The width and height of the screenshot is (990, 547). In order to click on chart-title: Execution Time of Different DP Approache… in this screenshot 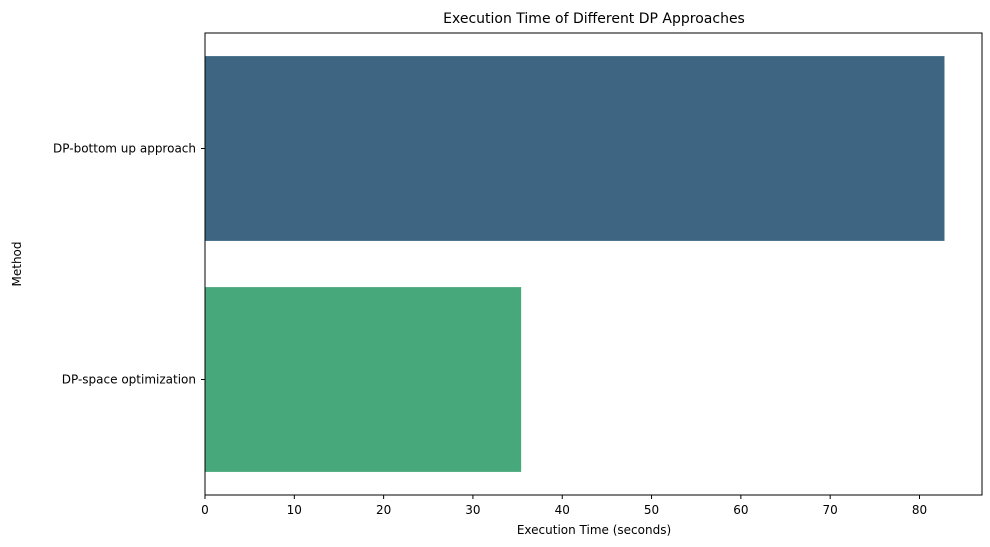, I will do `click(594, 19)`.